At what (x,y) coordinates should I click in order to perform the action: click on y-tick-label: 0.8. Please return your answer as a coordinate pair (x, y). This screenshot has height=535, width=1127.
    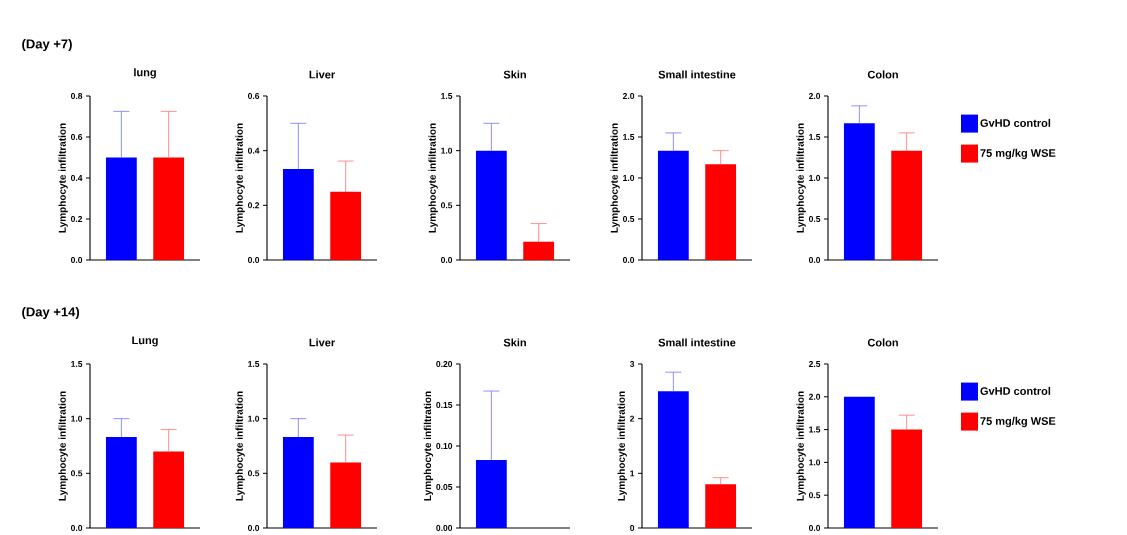
    Looking at the image, I should click on (76, 96).